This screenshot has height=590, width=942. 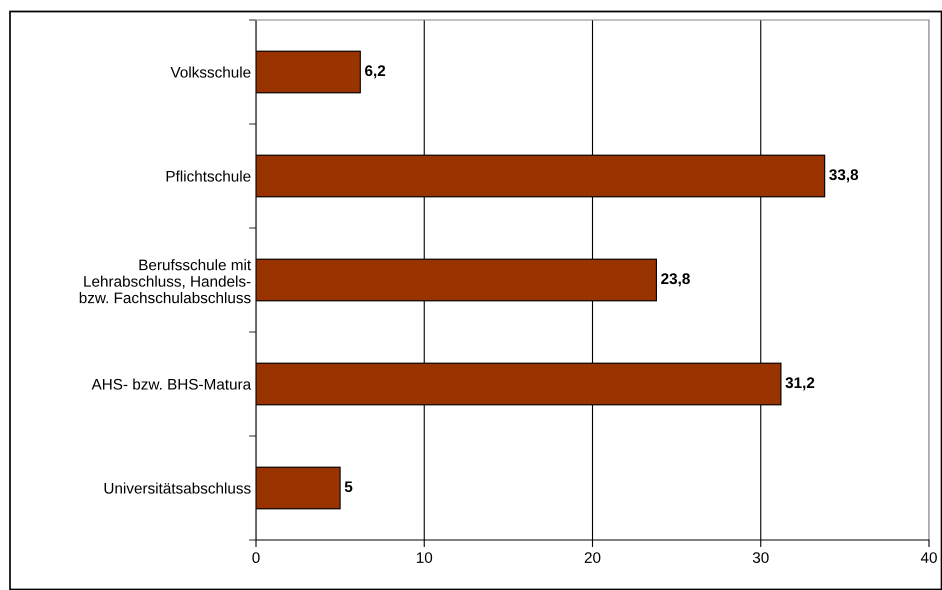 I want to click on y-tick-label: Universitätsabschluss, so click(x=177, y=488).